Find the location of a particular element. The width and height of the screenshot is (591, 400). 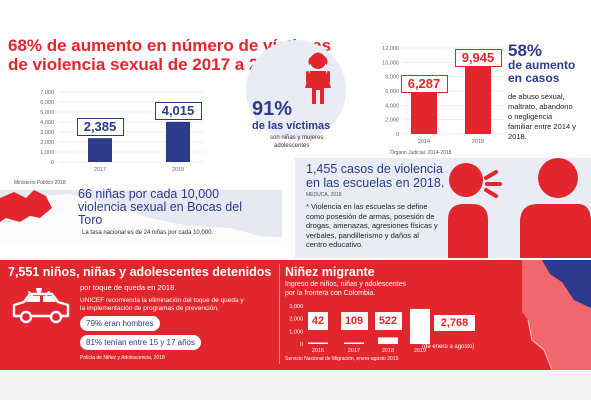

headline-line2: de violencia sexual de 2017 a 2018 is located at coordinates (147, 64).